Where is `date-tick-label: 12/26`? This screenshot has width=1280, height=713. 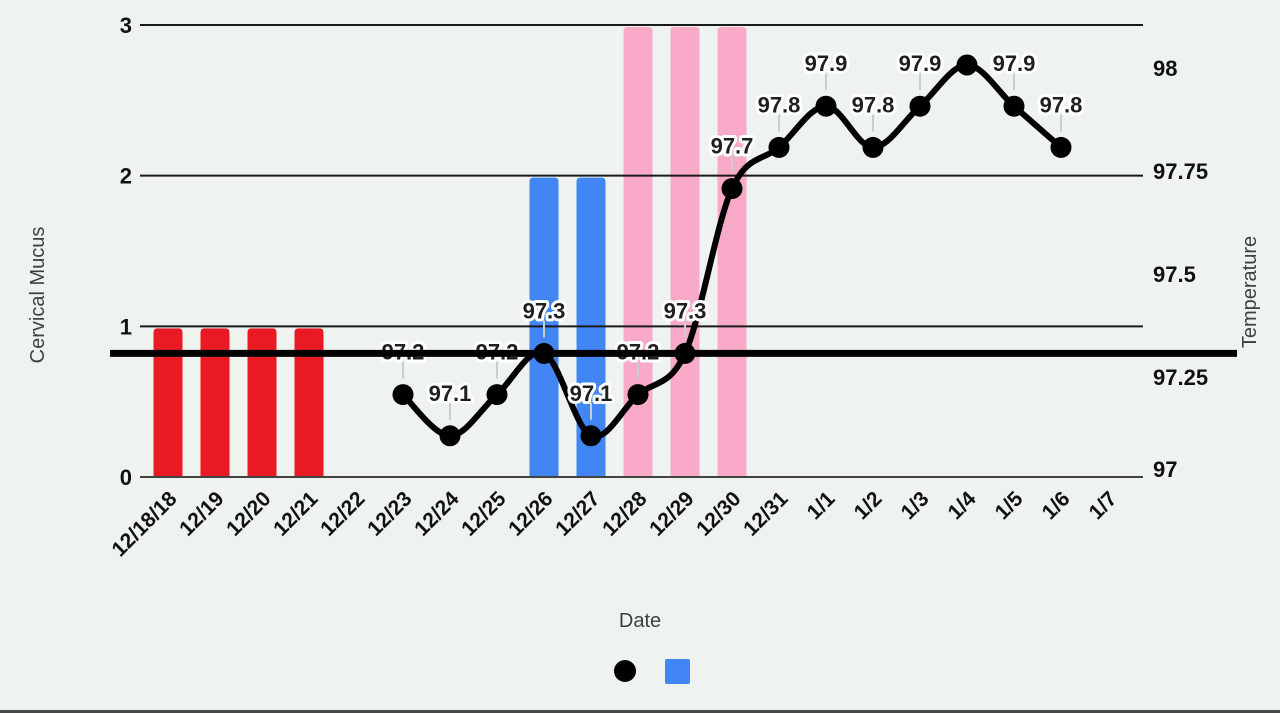
date-tick-label: 12/26 is located at coordinates (530, 513).